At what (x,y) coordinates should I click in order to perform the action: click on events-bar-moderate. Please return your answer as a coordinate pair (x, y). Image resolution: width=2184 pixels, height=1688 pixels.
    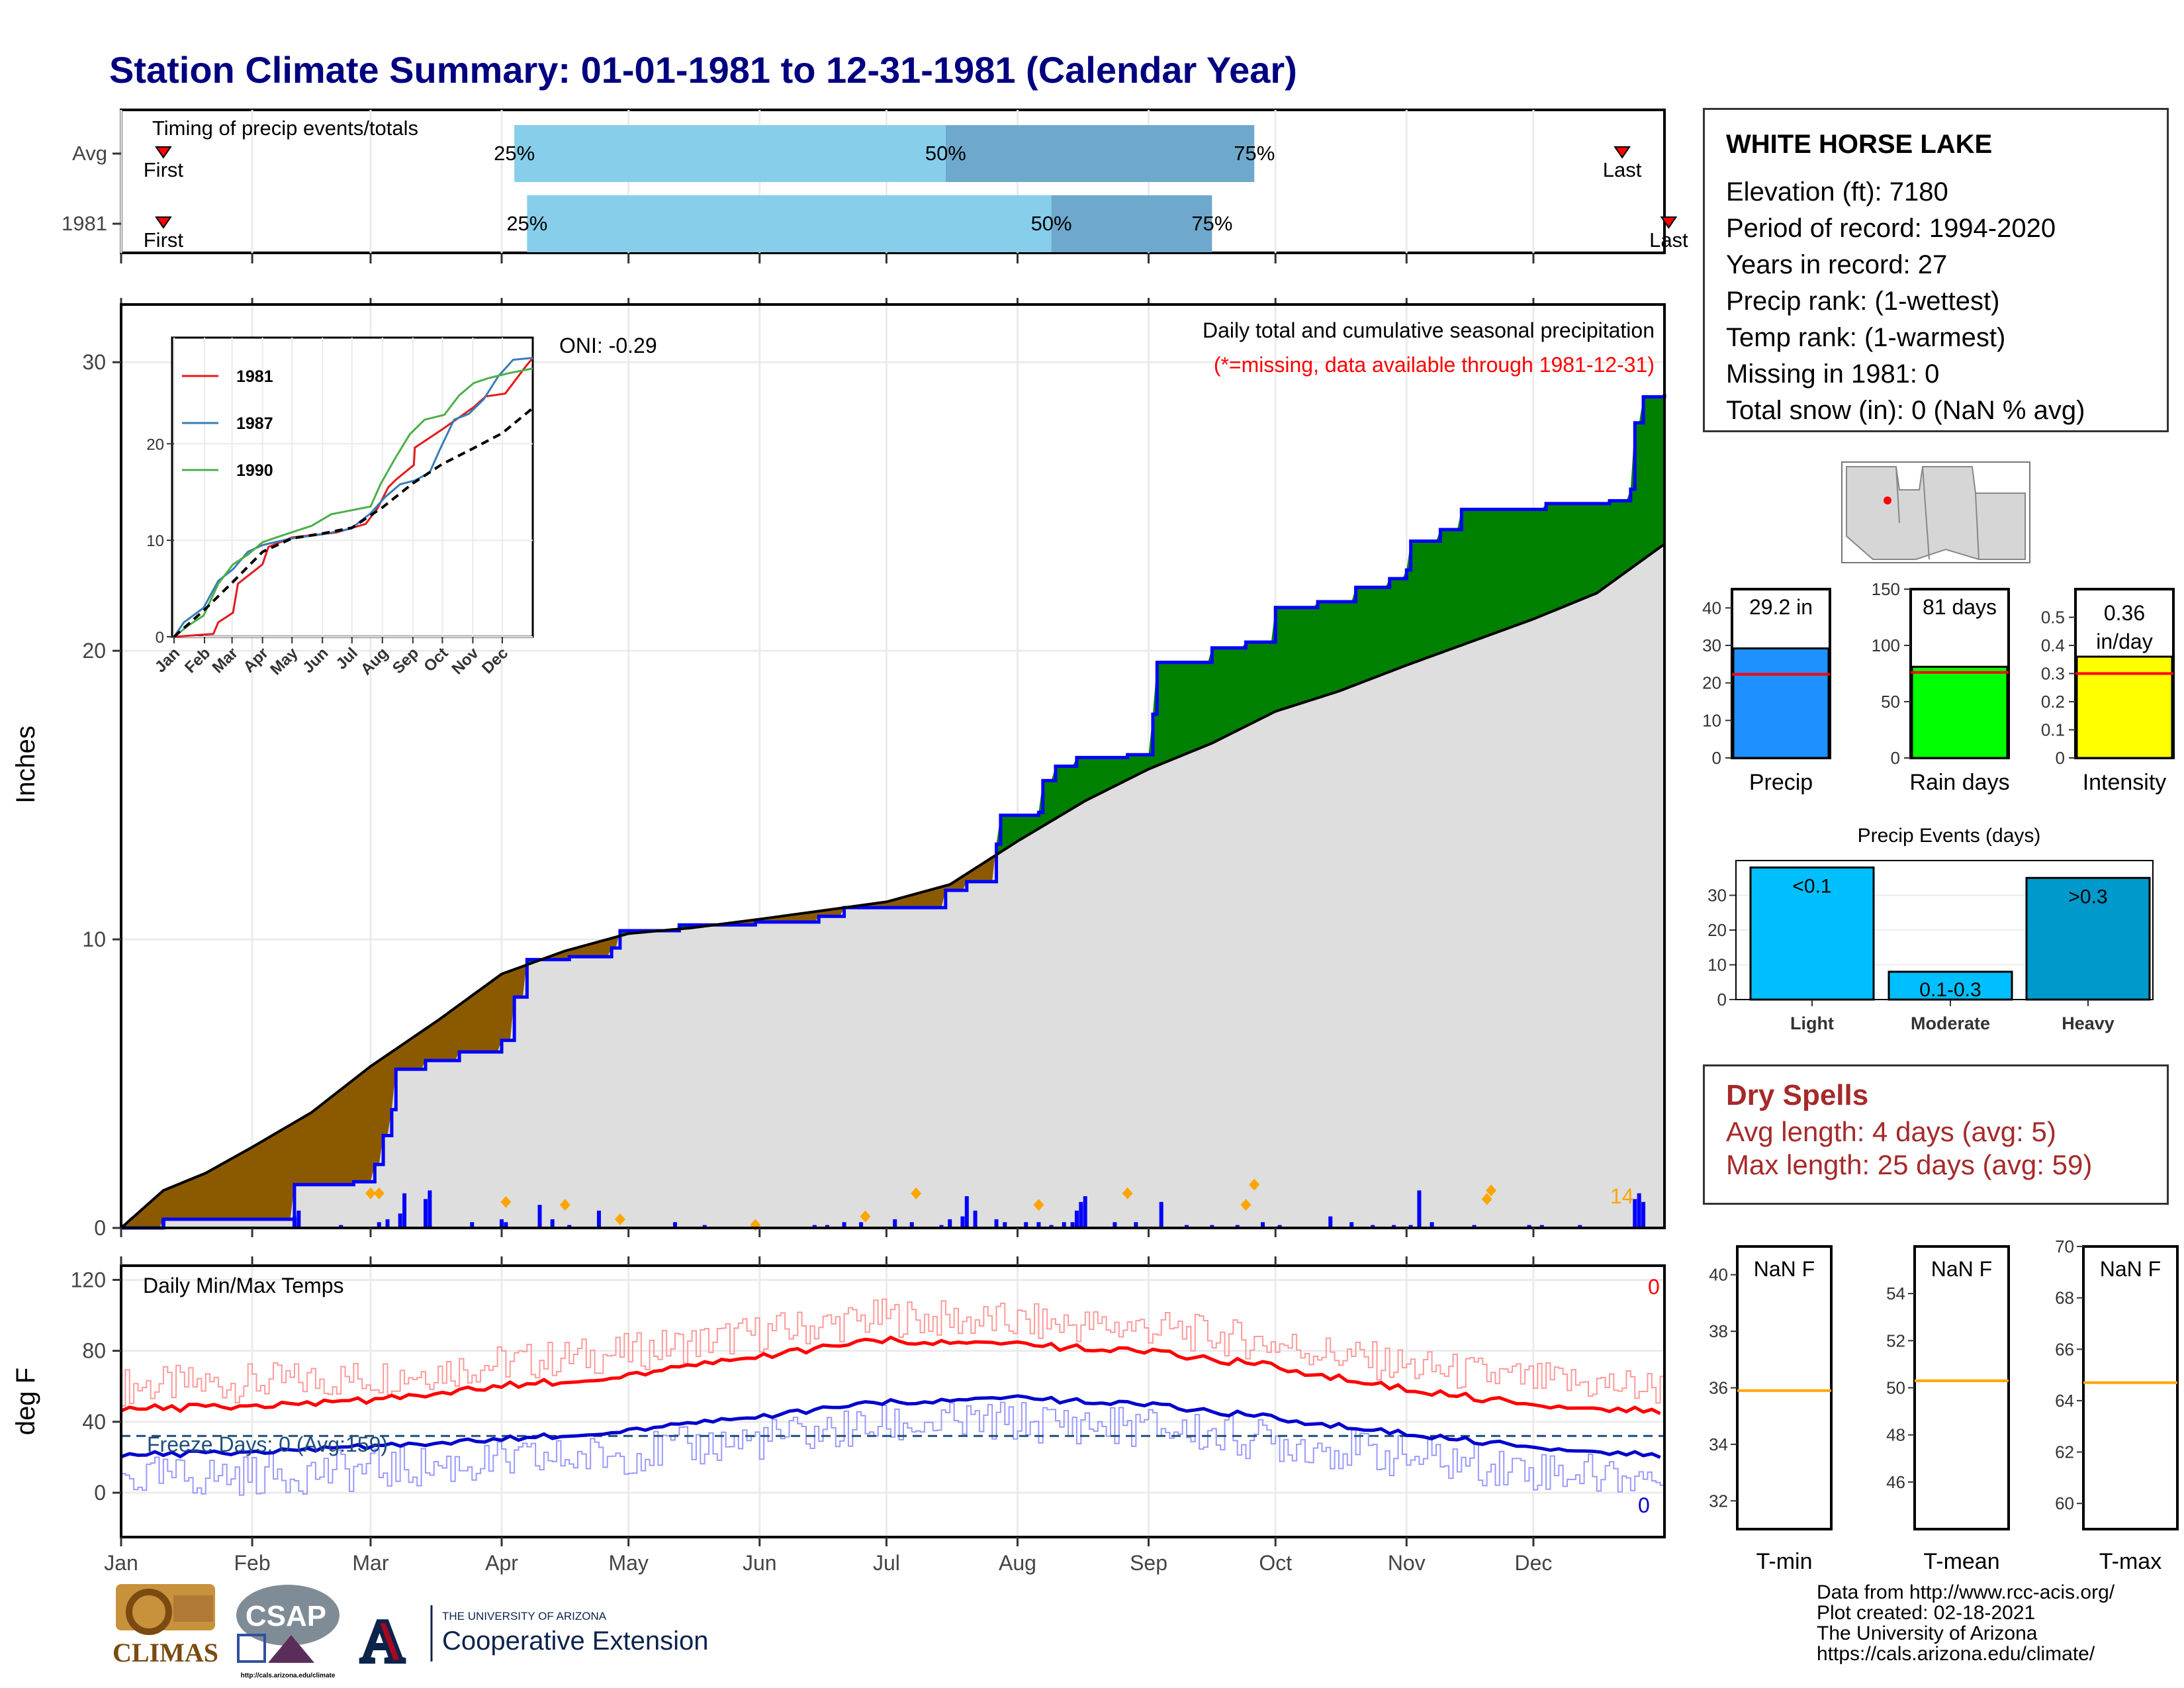
    Looking at the image, I should click on (1951, 985).